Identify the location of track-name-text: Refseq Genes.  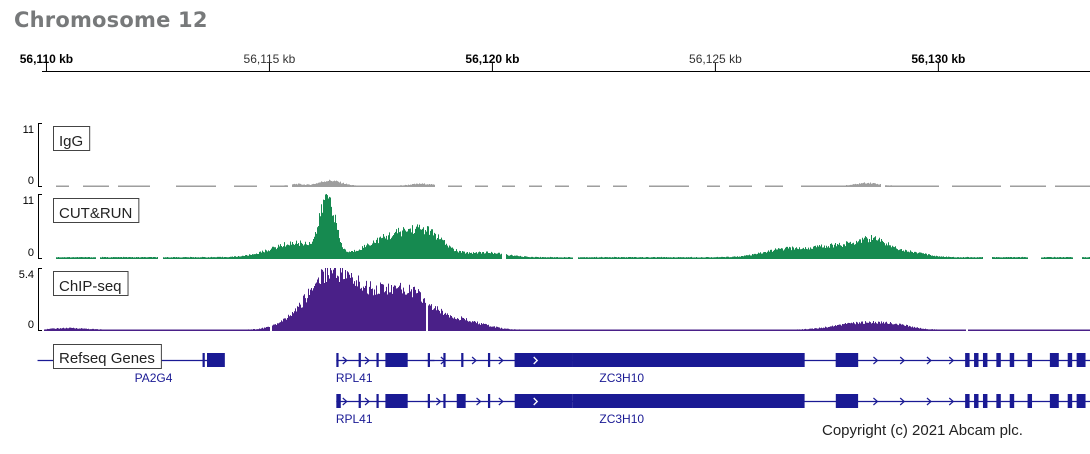
(107, 358).